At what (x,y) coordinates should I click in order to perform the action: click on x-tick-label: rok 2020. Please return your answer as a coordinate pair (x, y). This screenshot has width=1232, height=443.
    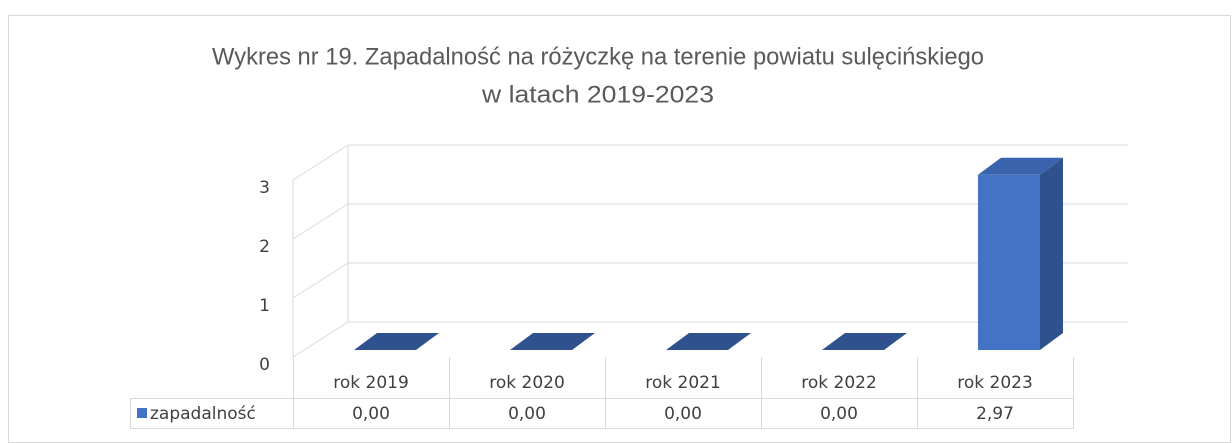
    Looking at the image, I should click on (527, 383).